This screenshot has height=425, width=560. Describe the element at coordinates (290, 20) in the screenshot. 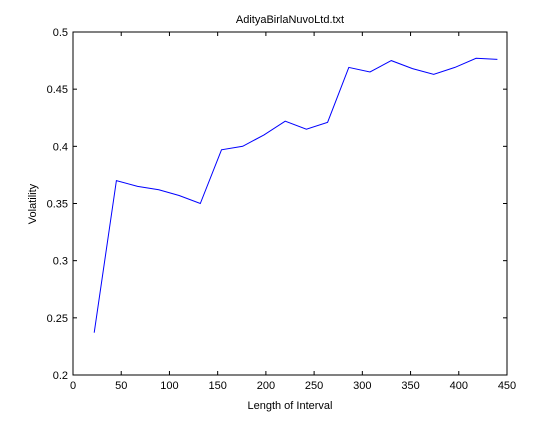

I see `chart-title: AdityaBirlaNuvoLtd.txt` at that location.